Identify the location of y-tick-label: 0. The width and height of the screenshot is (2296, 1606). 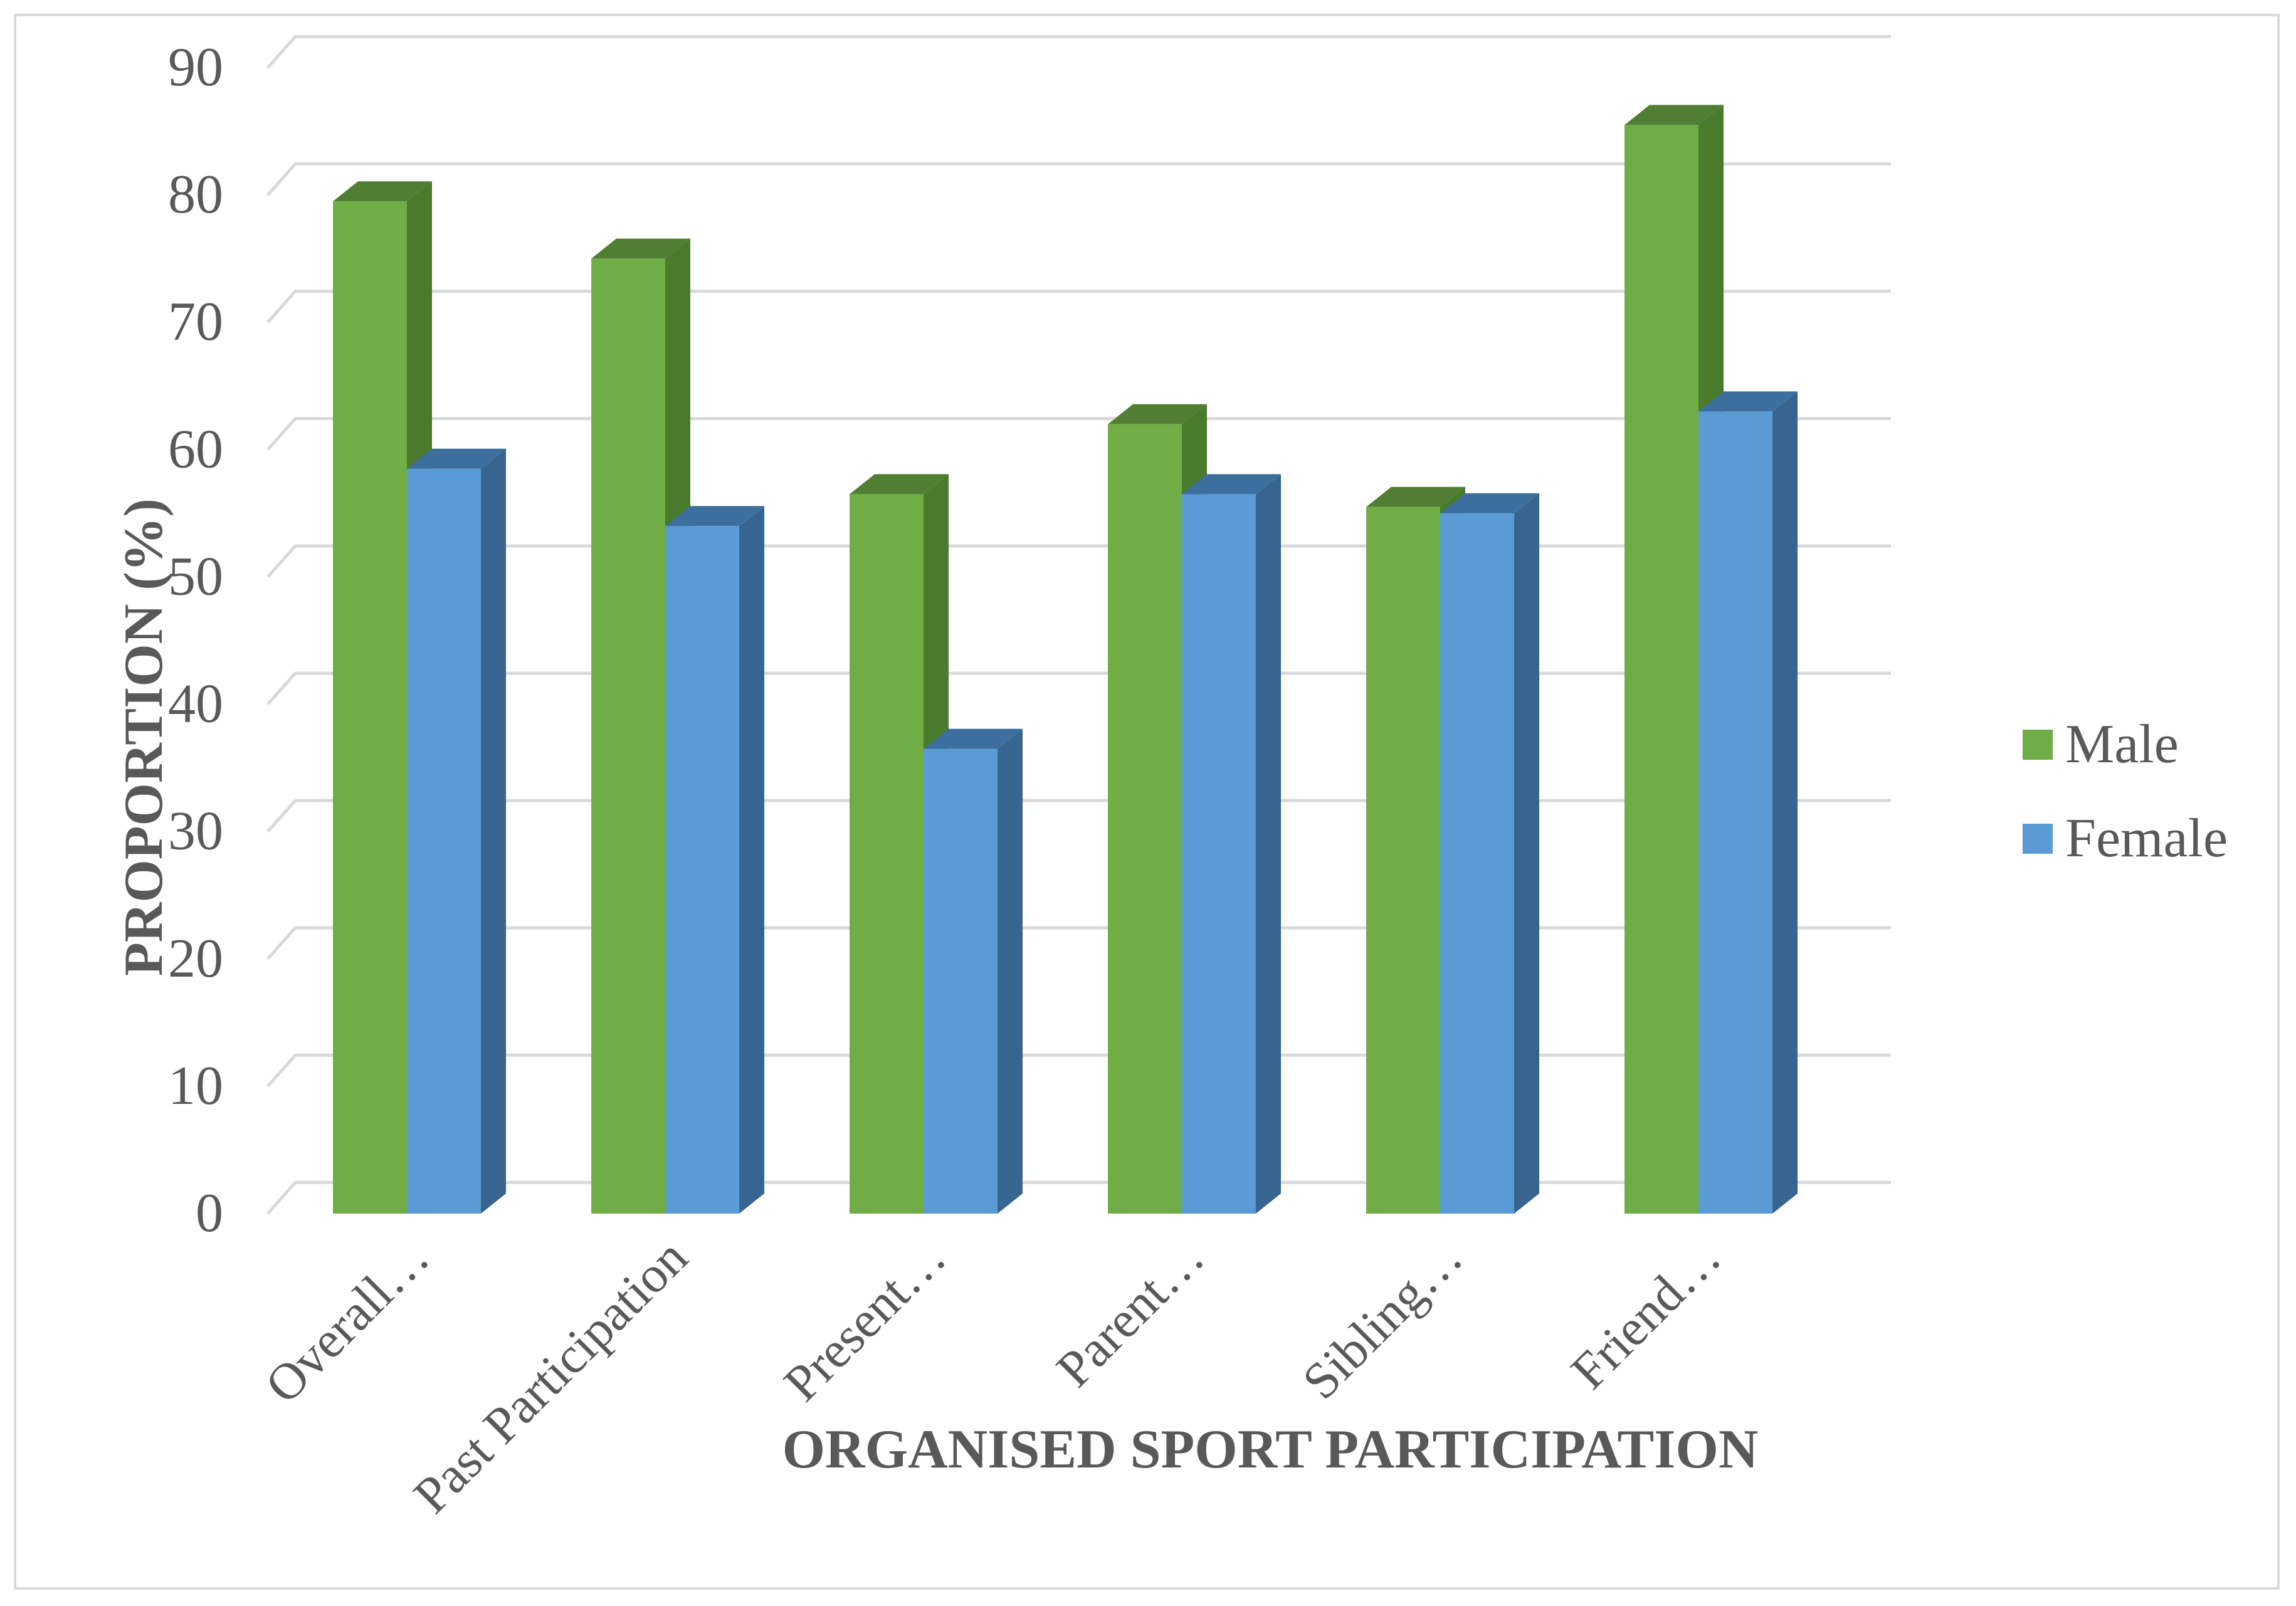
(209, 1213).